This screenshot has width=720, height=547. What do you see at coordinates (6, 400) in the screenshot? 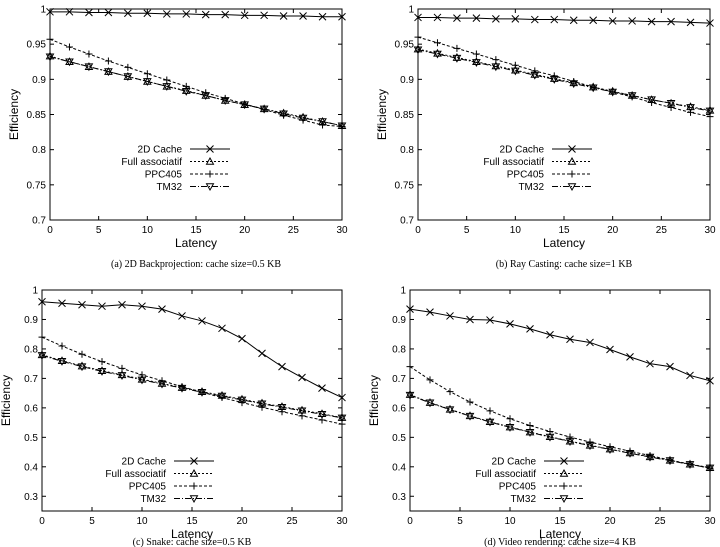
I see `y-axis-title: Efficiency` at bounding box center [6, 400].